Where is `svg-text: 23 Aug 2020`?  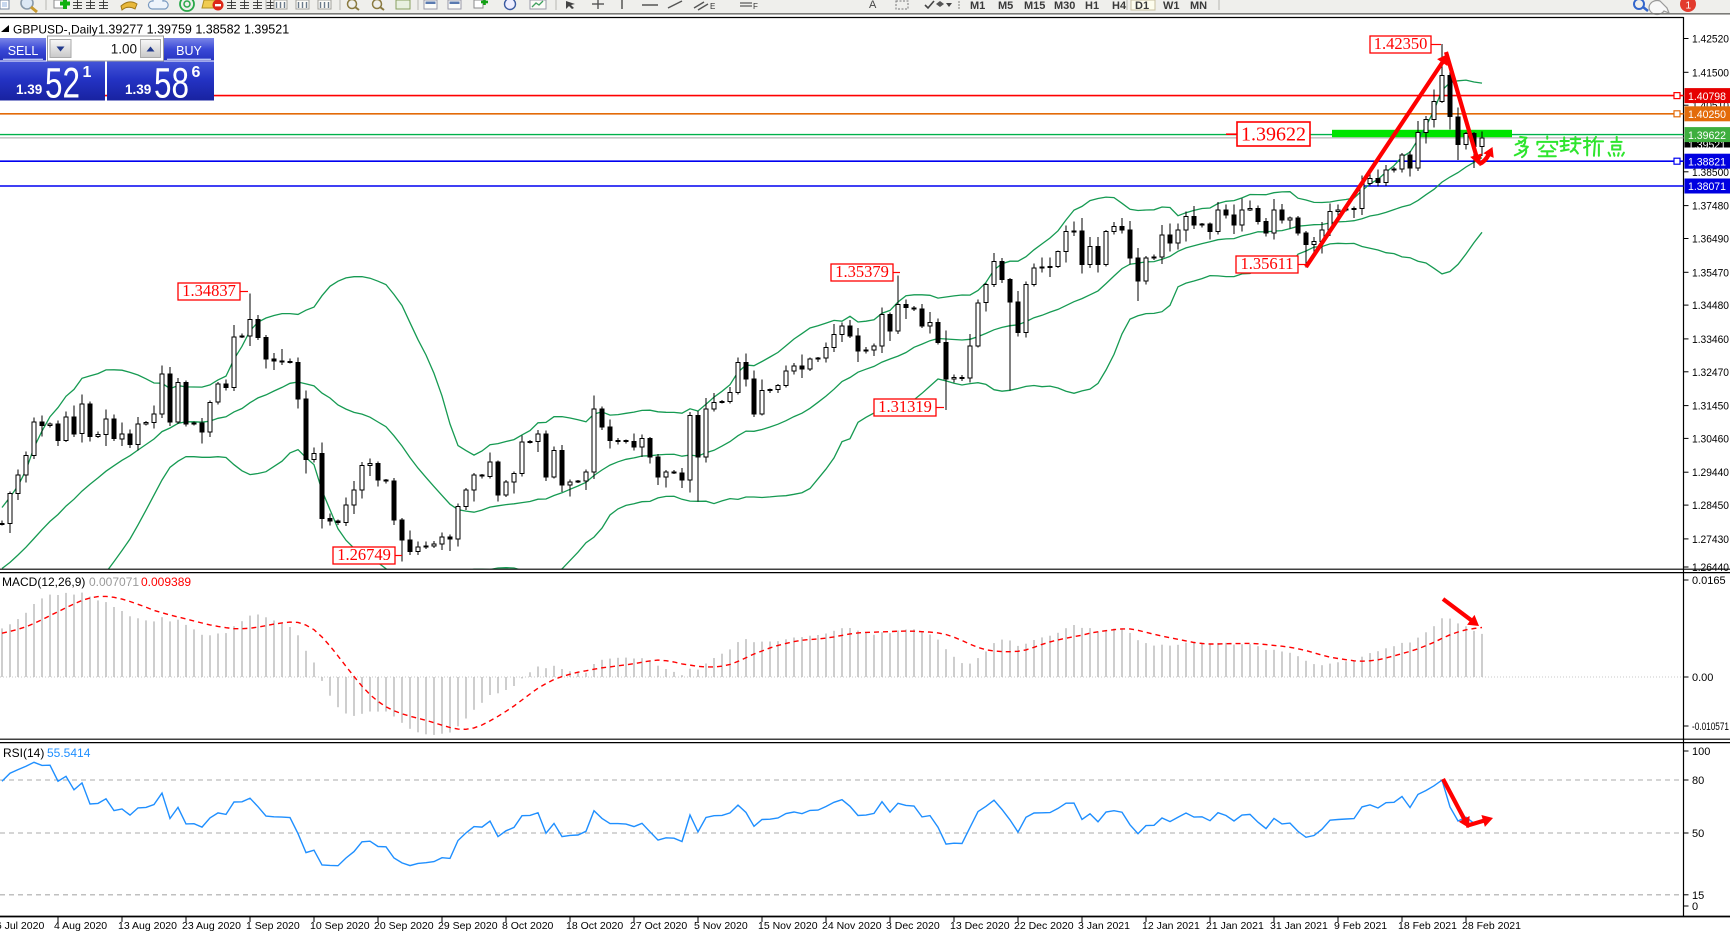 svg-text: 23 Aug 2020 is located at coordinates (211, 926).